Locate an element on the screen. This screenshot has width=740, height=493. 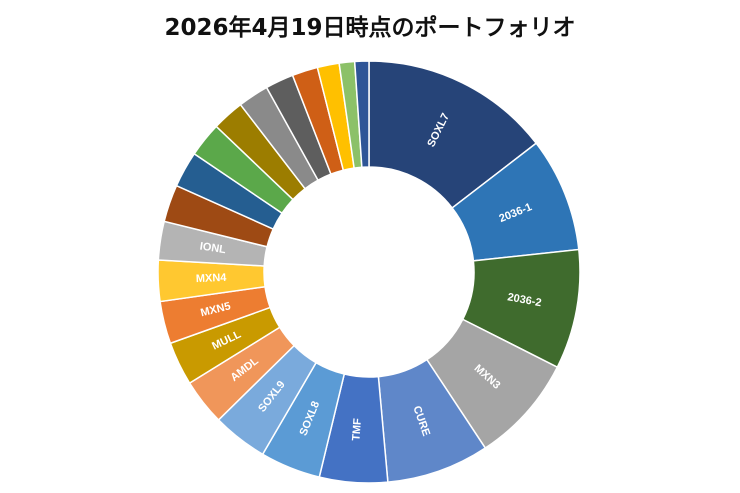
chart-title: 2026年4月19日時点のポートフォリオ is located at coordinates (370, 28).